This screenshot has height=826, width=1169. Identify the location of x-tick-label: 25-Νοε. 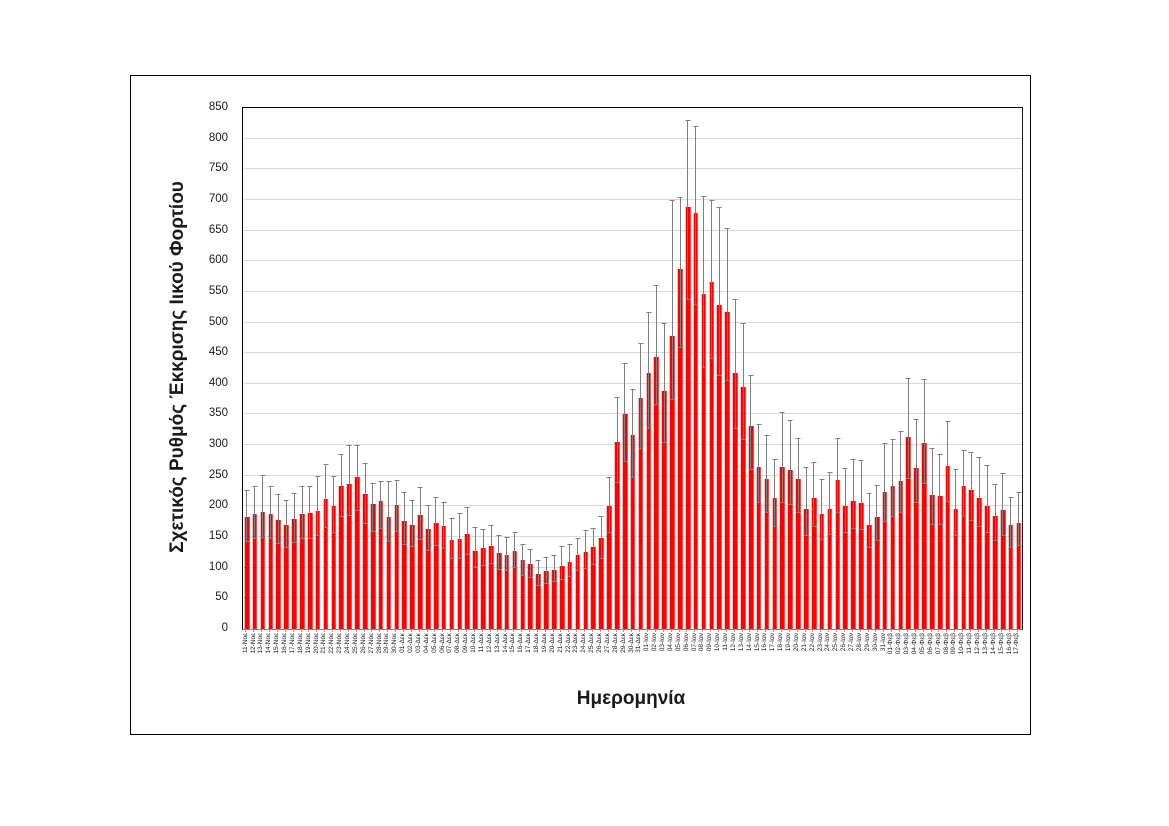
(355, 643).